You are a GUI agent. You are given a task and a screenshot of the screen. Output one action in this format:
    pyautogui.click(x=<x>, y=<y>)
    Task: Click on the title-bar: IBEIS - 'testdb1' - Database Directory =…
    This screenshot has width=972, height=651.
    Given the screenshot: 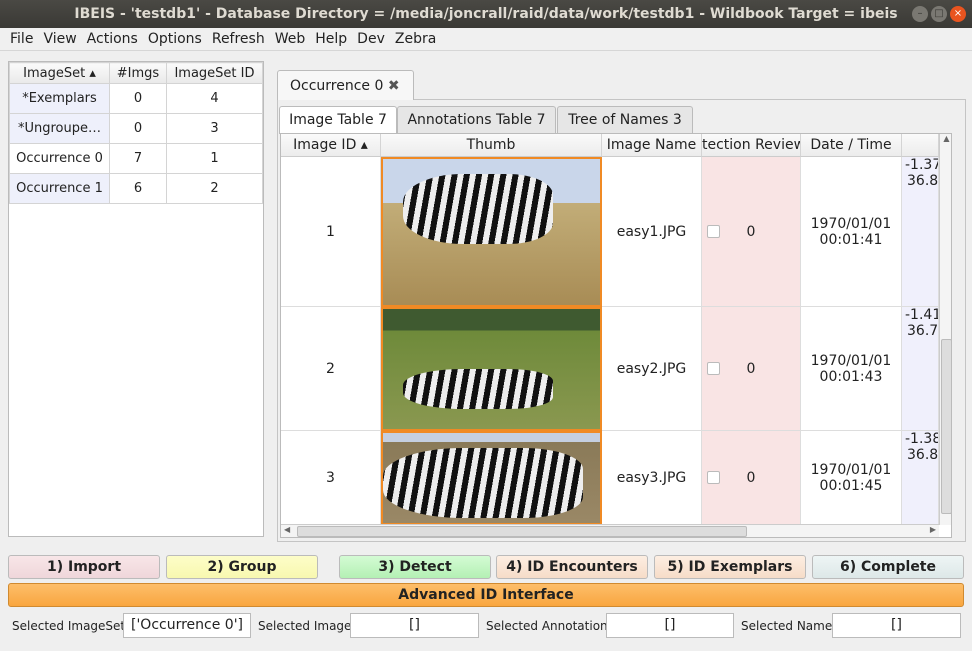 What is the action you would take?
    pyautogui.click(x=486, y=14)
    